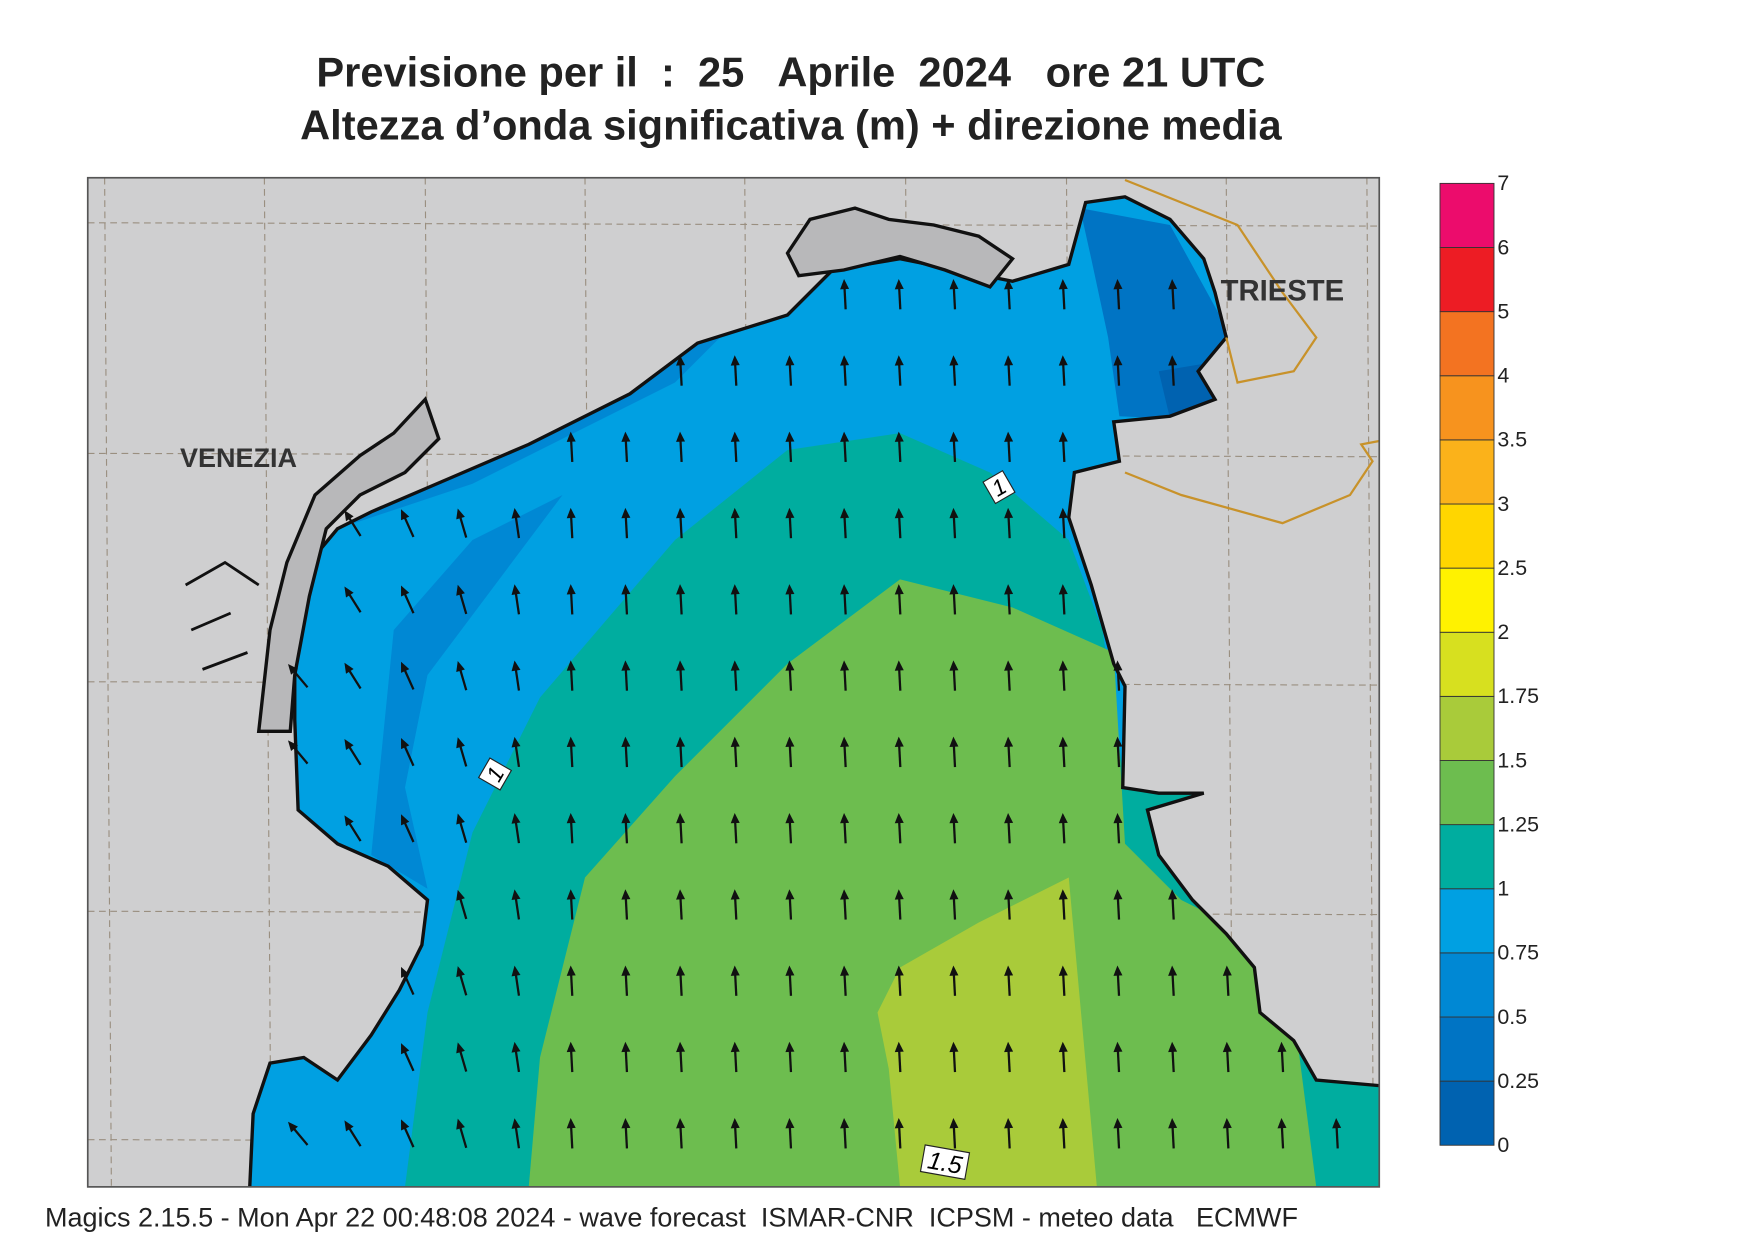 This screenshot has height=1242, width=1755. What do you see at coordinates (1518, 953) in the screenshot?
I see `colorbar-label: 0.75` at bounding box center [1518, 953].